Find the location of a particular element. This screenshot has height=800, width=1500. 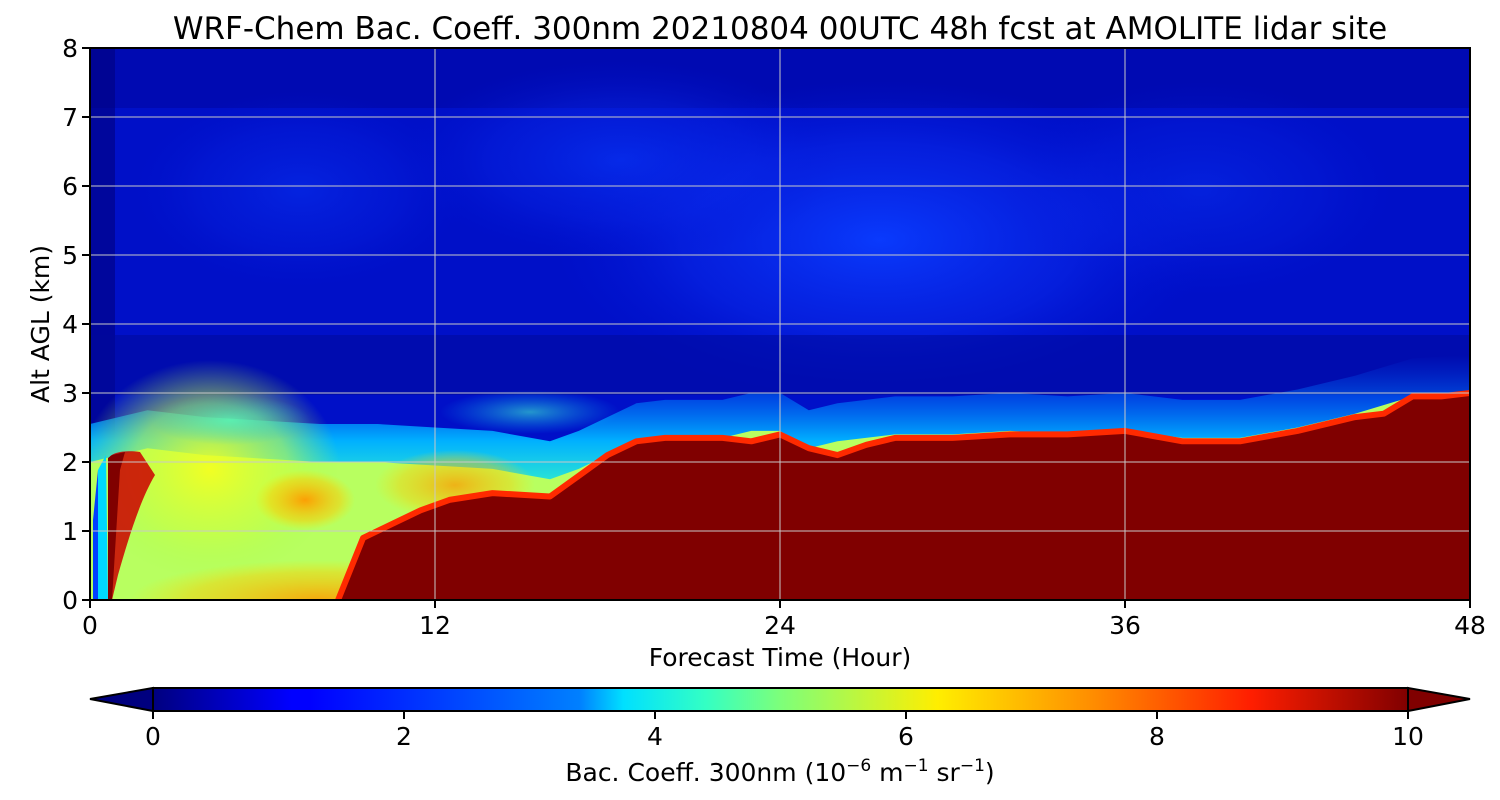

x-axis-label: Forecast Time (Hour) is located at coordinates (780, 657).